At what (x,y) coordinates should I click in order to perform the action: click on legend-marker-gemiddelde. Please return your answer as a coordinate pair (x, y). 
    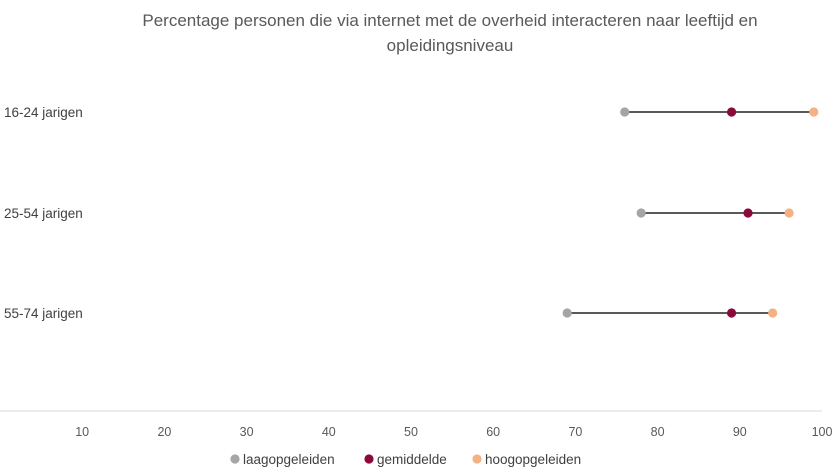
    Looking at the image, I should click on (369, 459).